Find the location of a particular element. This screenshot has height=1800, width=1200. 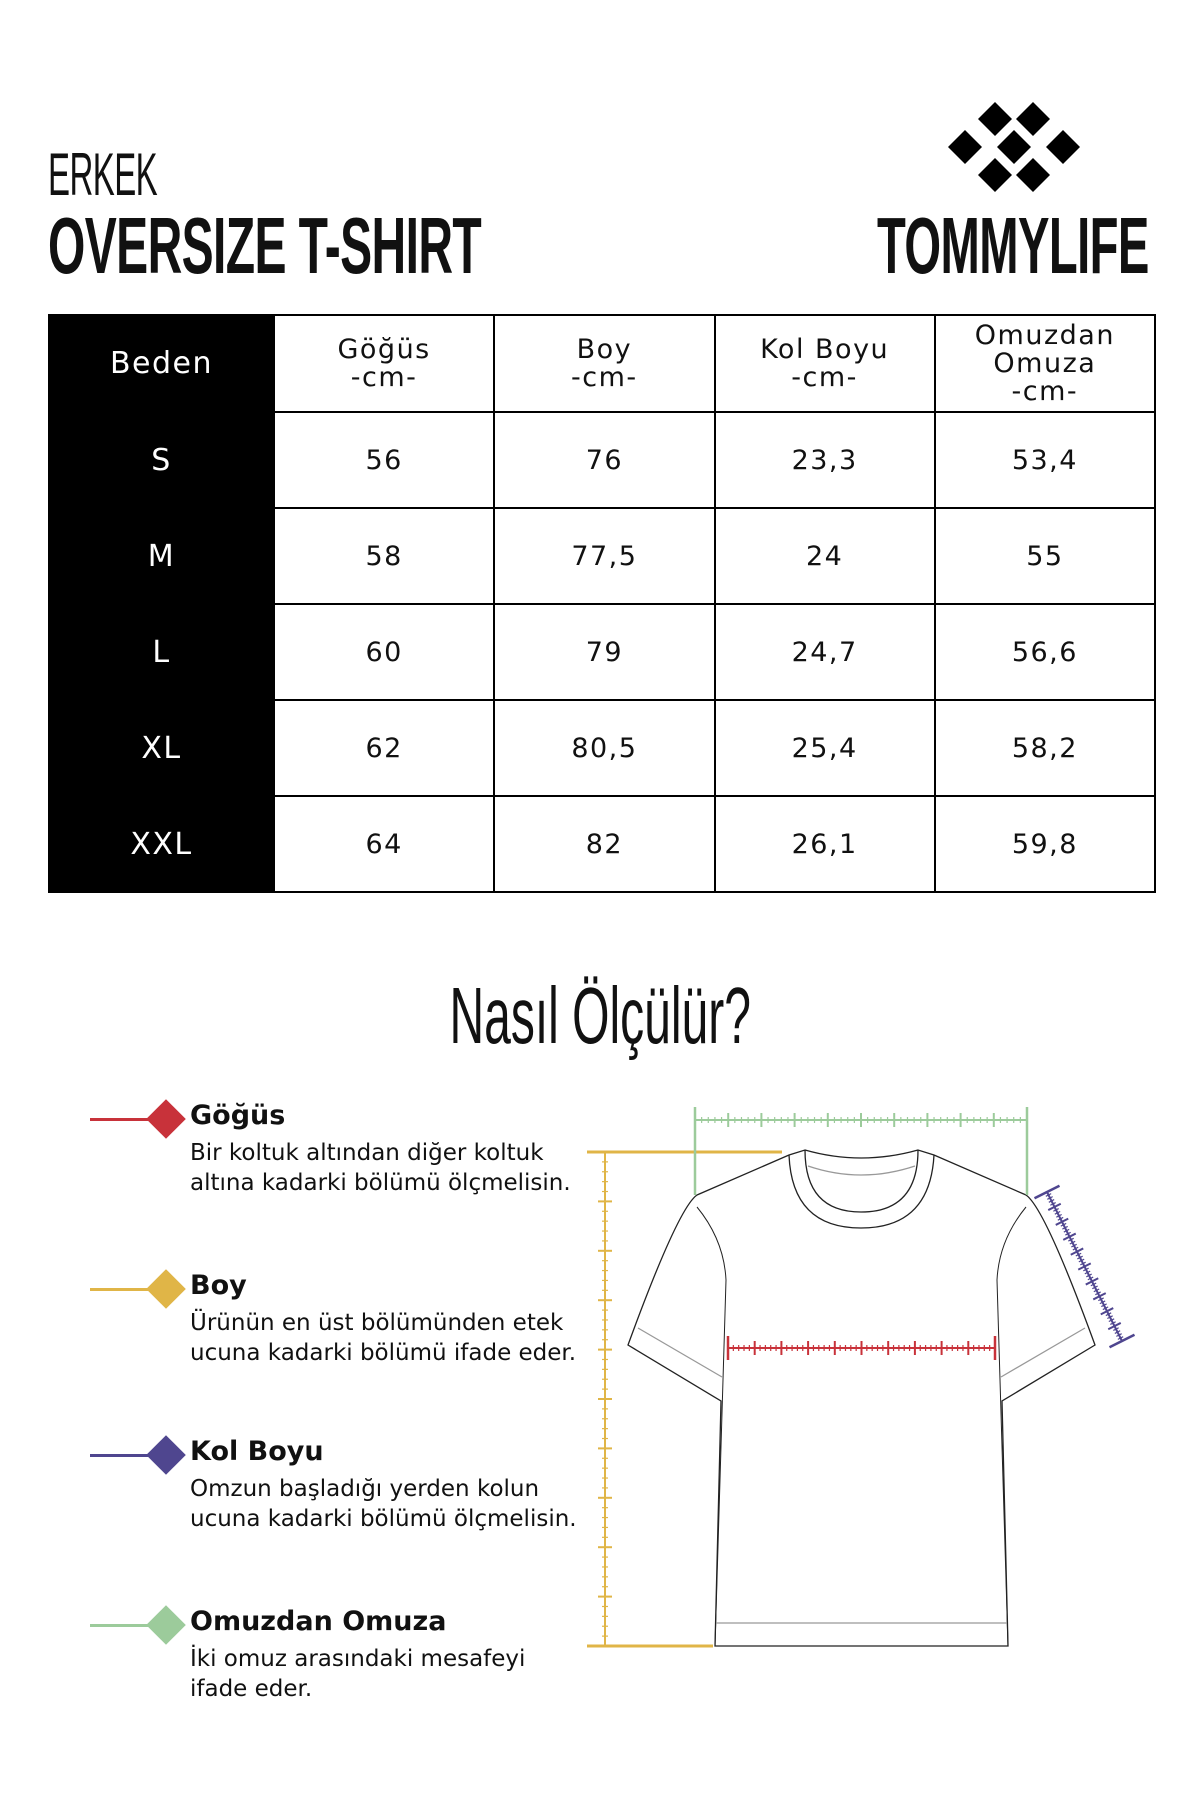

subtitle: ERKEK is located at coordinates (103, 174).